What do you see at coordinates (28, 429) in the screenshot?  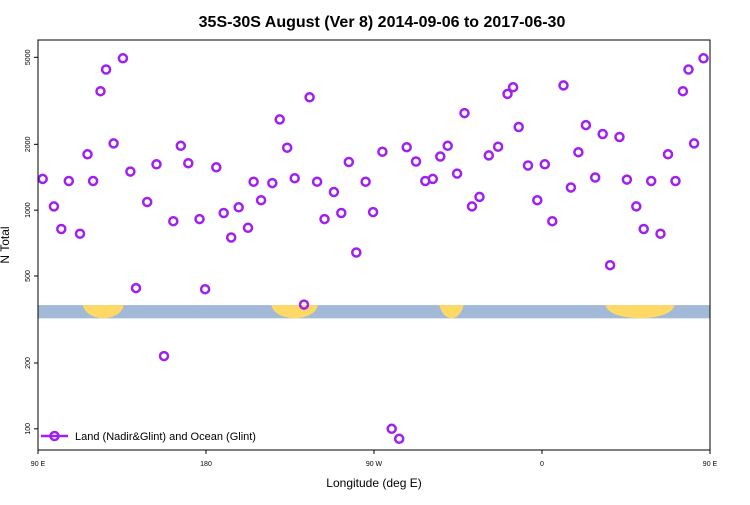 I see `y-tick-label: 100` at bounding box center [28, 429].